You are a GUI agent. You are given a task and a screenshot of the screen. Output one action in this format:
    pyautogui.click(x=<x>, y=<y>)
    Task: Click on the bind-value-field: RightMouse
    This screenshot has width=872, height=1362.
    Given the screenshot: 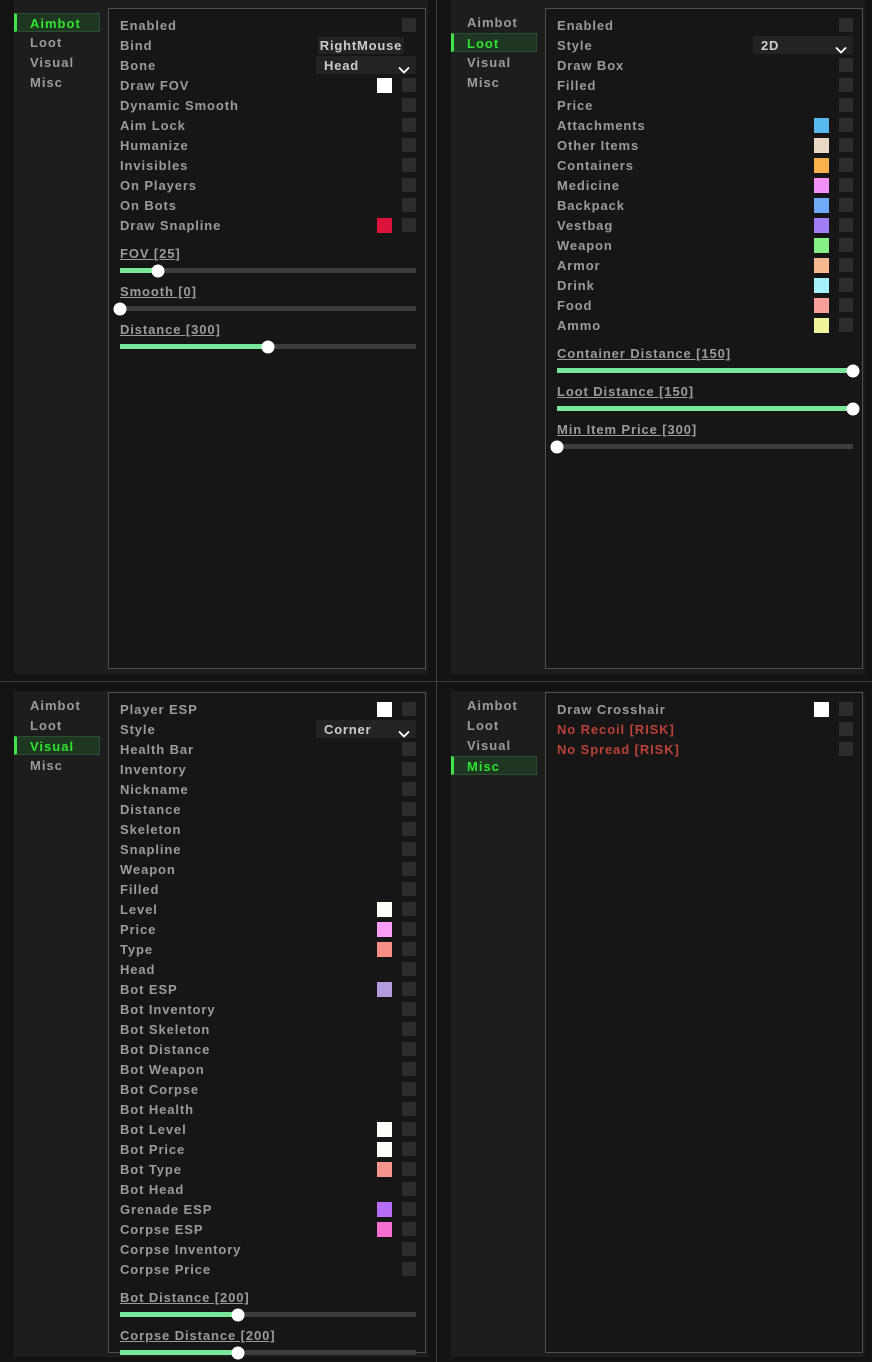 What is the action you would take?
    pyautogui.click(x=361, y=45)
    